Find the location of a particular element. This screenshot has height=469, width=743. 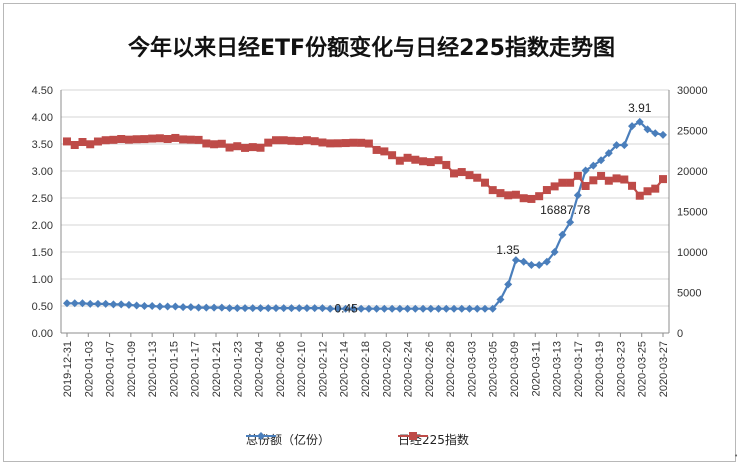

x-tick-label: 2020-03-09 is located at coordinates (515, 369).